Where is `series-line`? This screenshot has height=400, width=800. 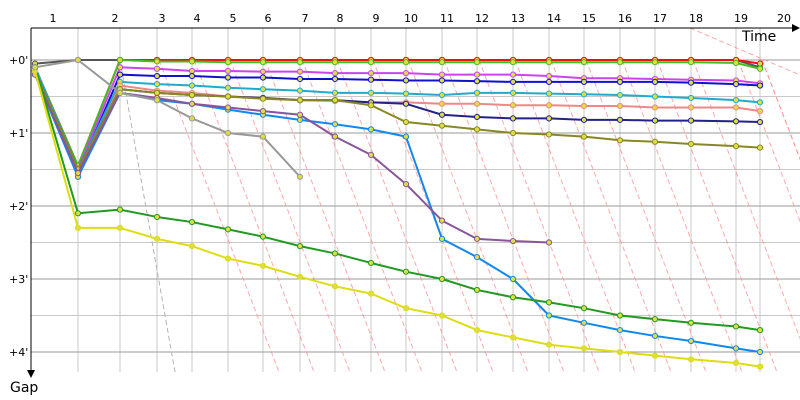 series-line is located at coordinates (167, 118).